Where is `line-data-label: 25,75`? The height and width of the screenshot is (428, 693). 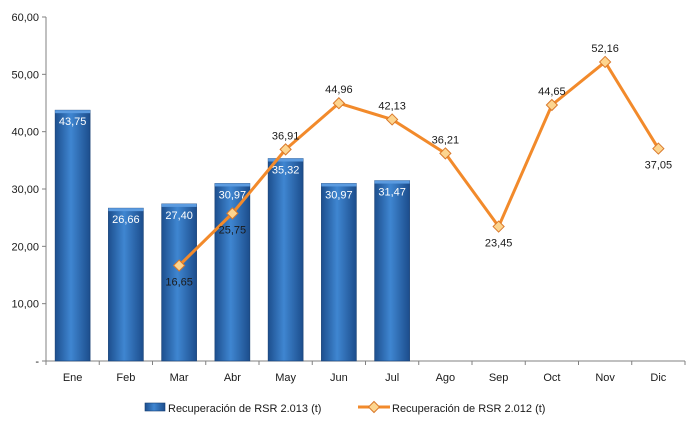
line-data-label: 25,75 is located at coordinates (233, 230).